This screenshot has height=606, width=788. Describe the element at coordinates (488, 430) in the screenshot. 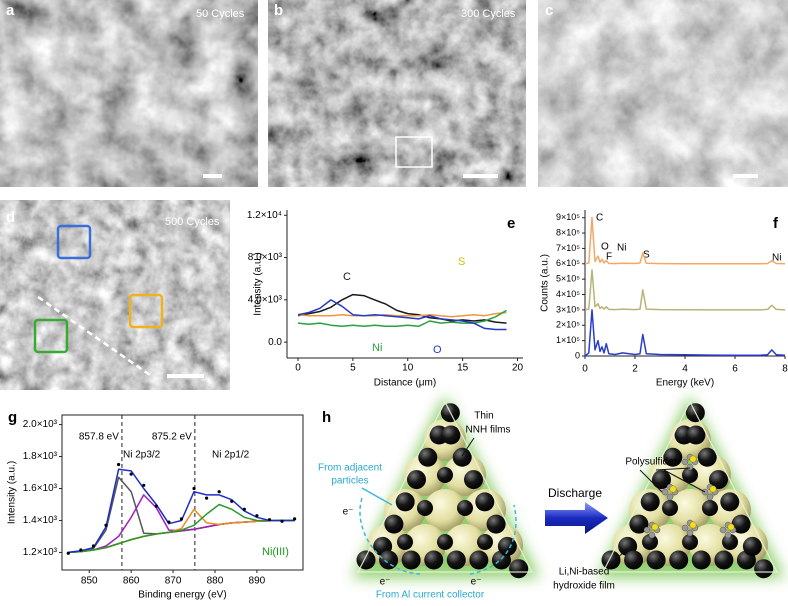

I see `label: NNH films` at that location.